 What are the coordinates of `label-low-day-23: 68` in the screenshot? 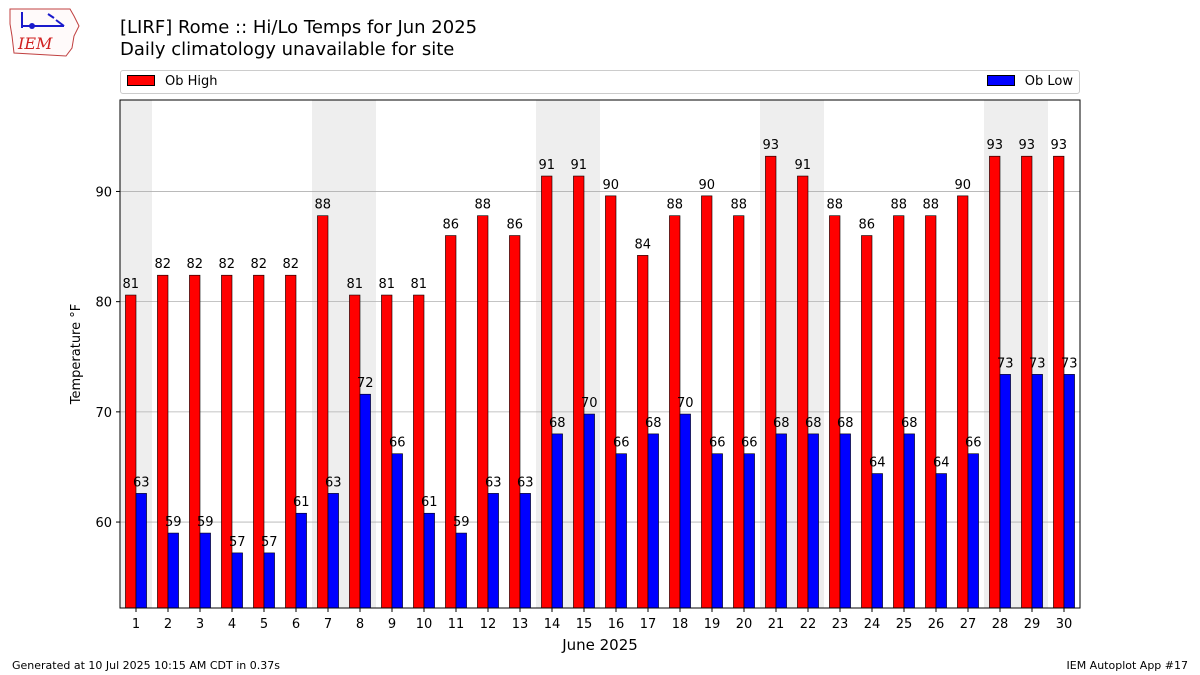 It's located at (845, 423).